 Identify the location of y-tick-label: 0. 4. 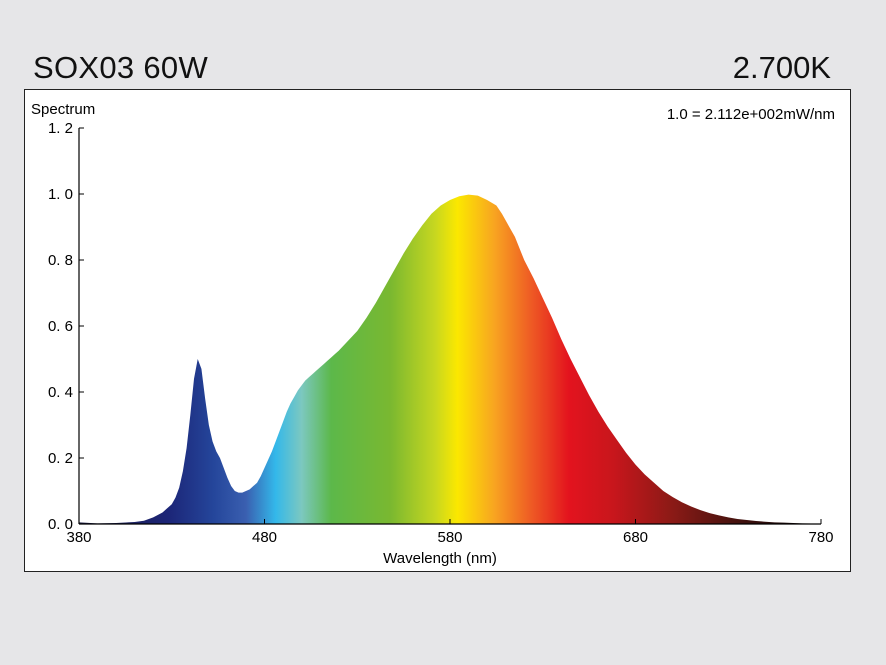
(60, 392).